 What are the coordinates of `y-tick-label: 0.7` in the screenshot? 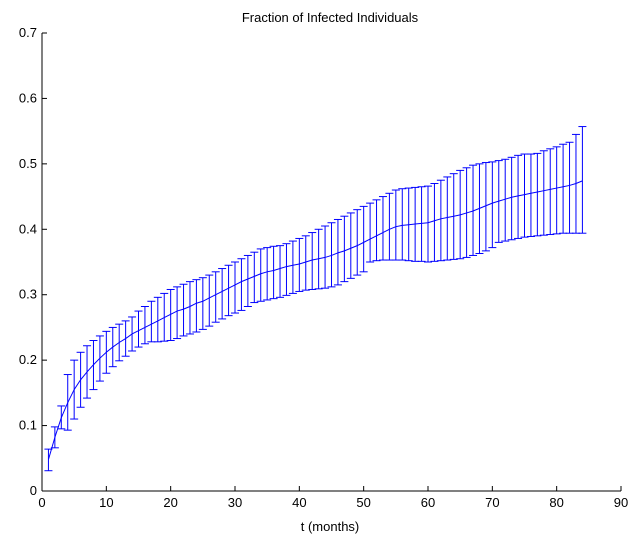 It's located at (28, 32).